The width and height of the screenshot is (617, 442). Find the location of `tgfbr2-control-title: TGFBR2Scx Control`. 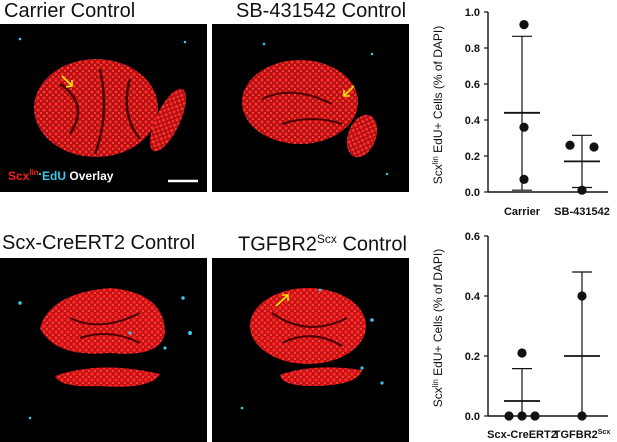

tgfbr2-control-title: TGFBR2Scx Control is located at coordinates (322, 244).